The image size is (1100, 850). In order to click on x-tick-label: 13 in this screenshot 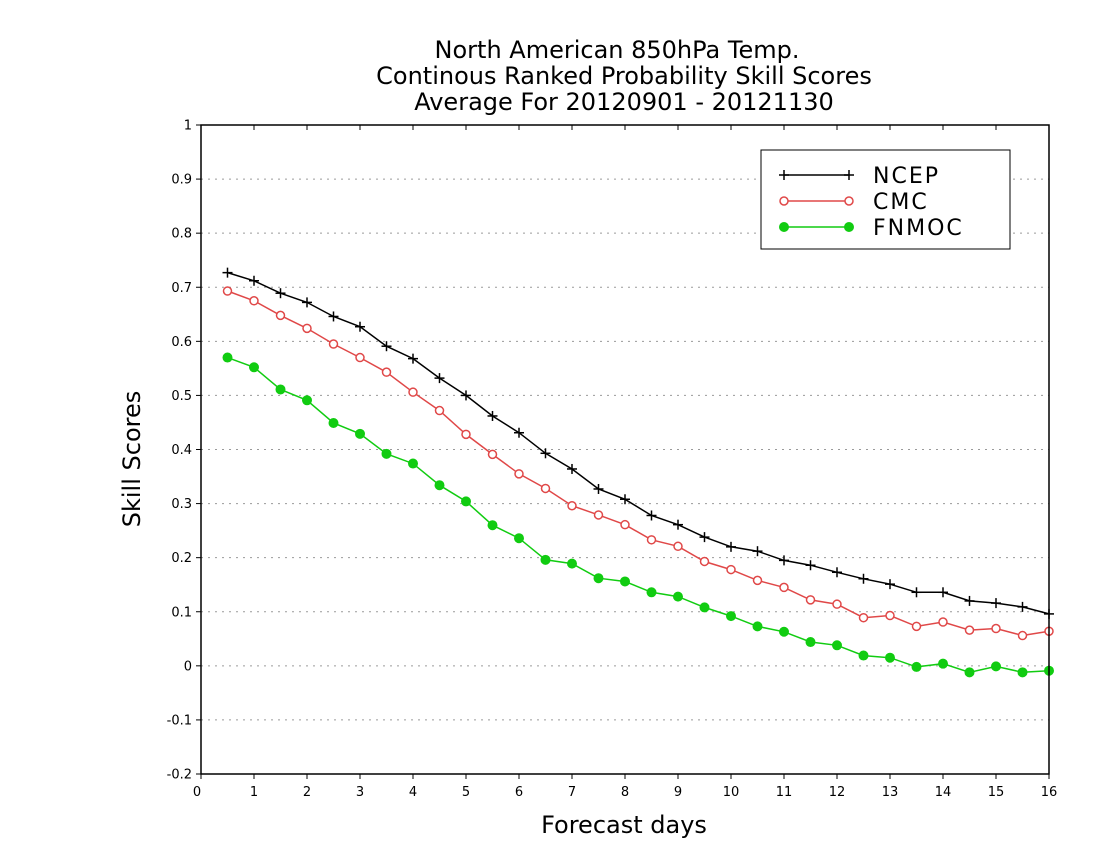, I will do `click(890, 792)`.